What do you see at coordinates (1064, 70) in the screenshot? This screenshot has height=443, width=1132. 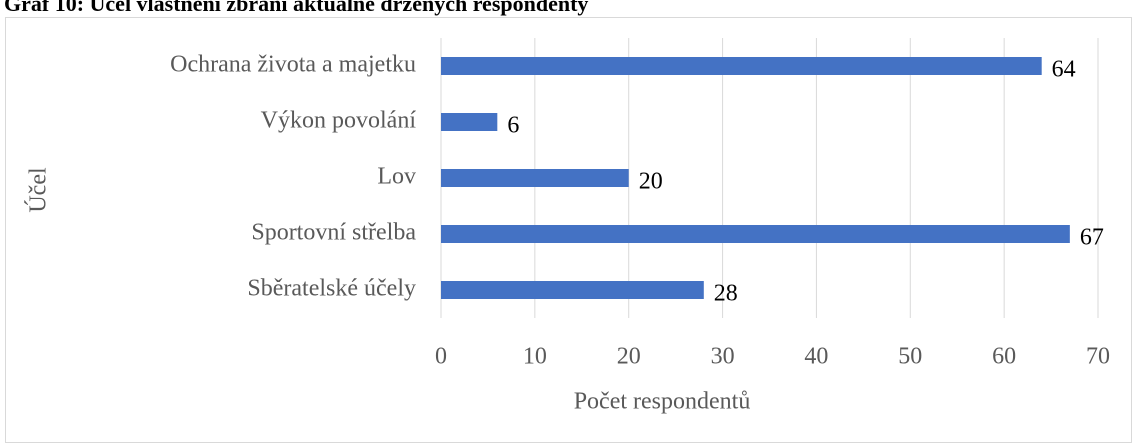 I see `data-label: 64` at bounding box center [1064, 70].